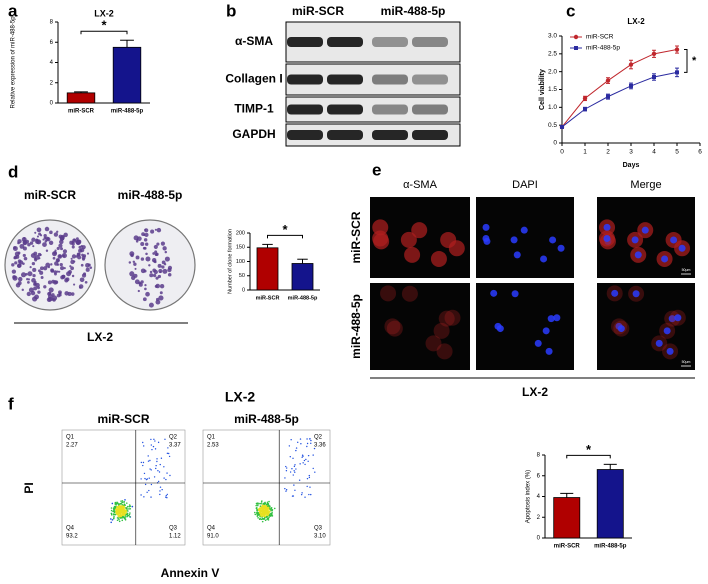 The height and width of the screenshot is (584, 708). I want to click on panel-label: a, so click(13, 10).